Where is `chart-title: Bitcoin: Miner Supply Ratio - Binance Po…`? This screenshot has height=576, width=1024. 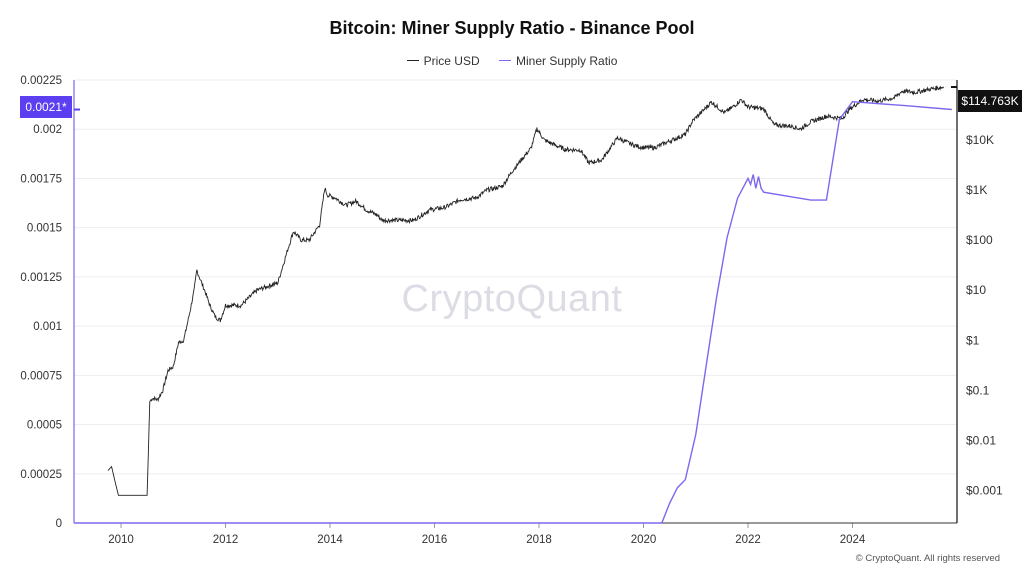 chart-title: Bitcoin: Miner Supply Ratio - Binance Po… is located at coordinates (512, 28).